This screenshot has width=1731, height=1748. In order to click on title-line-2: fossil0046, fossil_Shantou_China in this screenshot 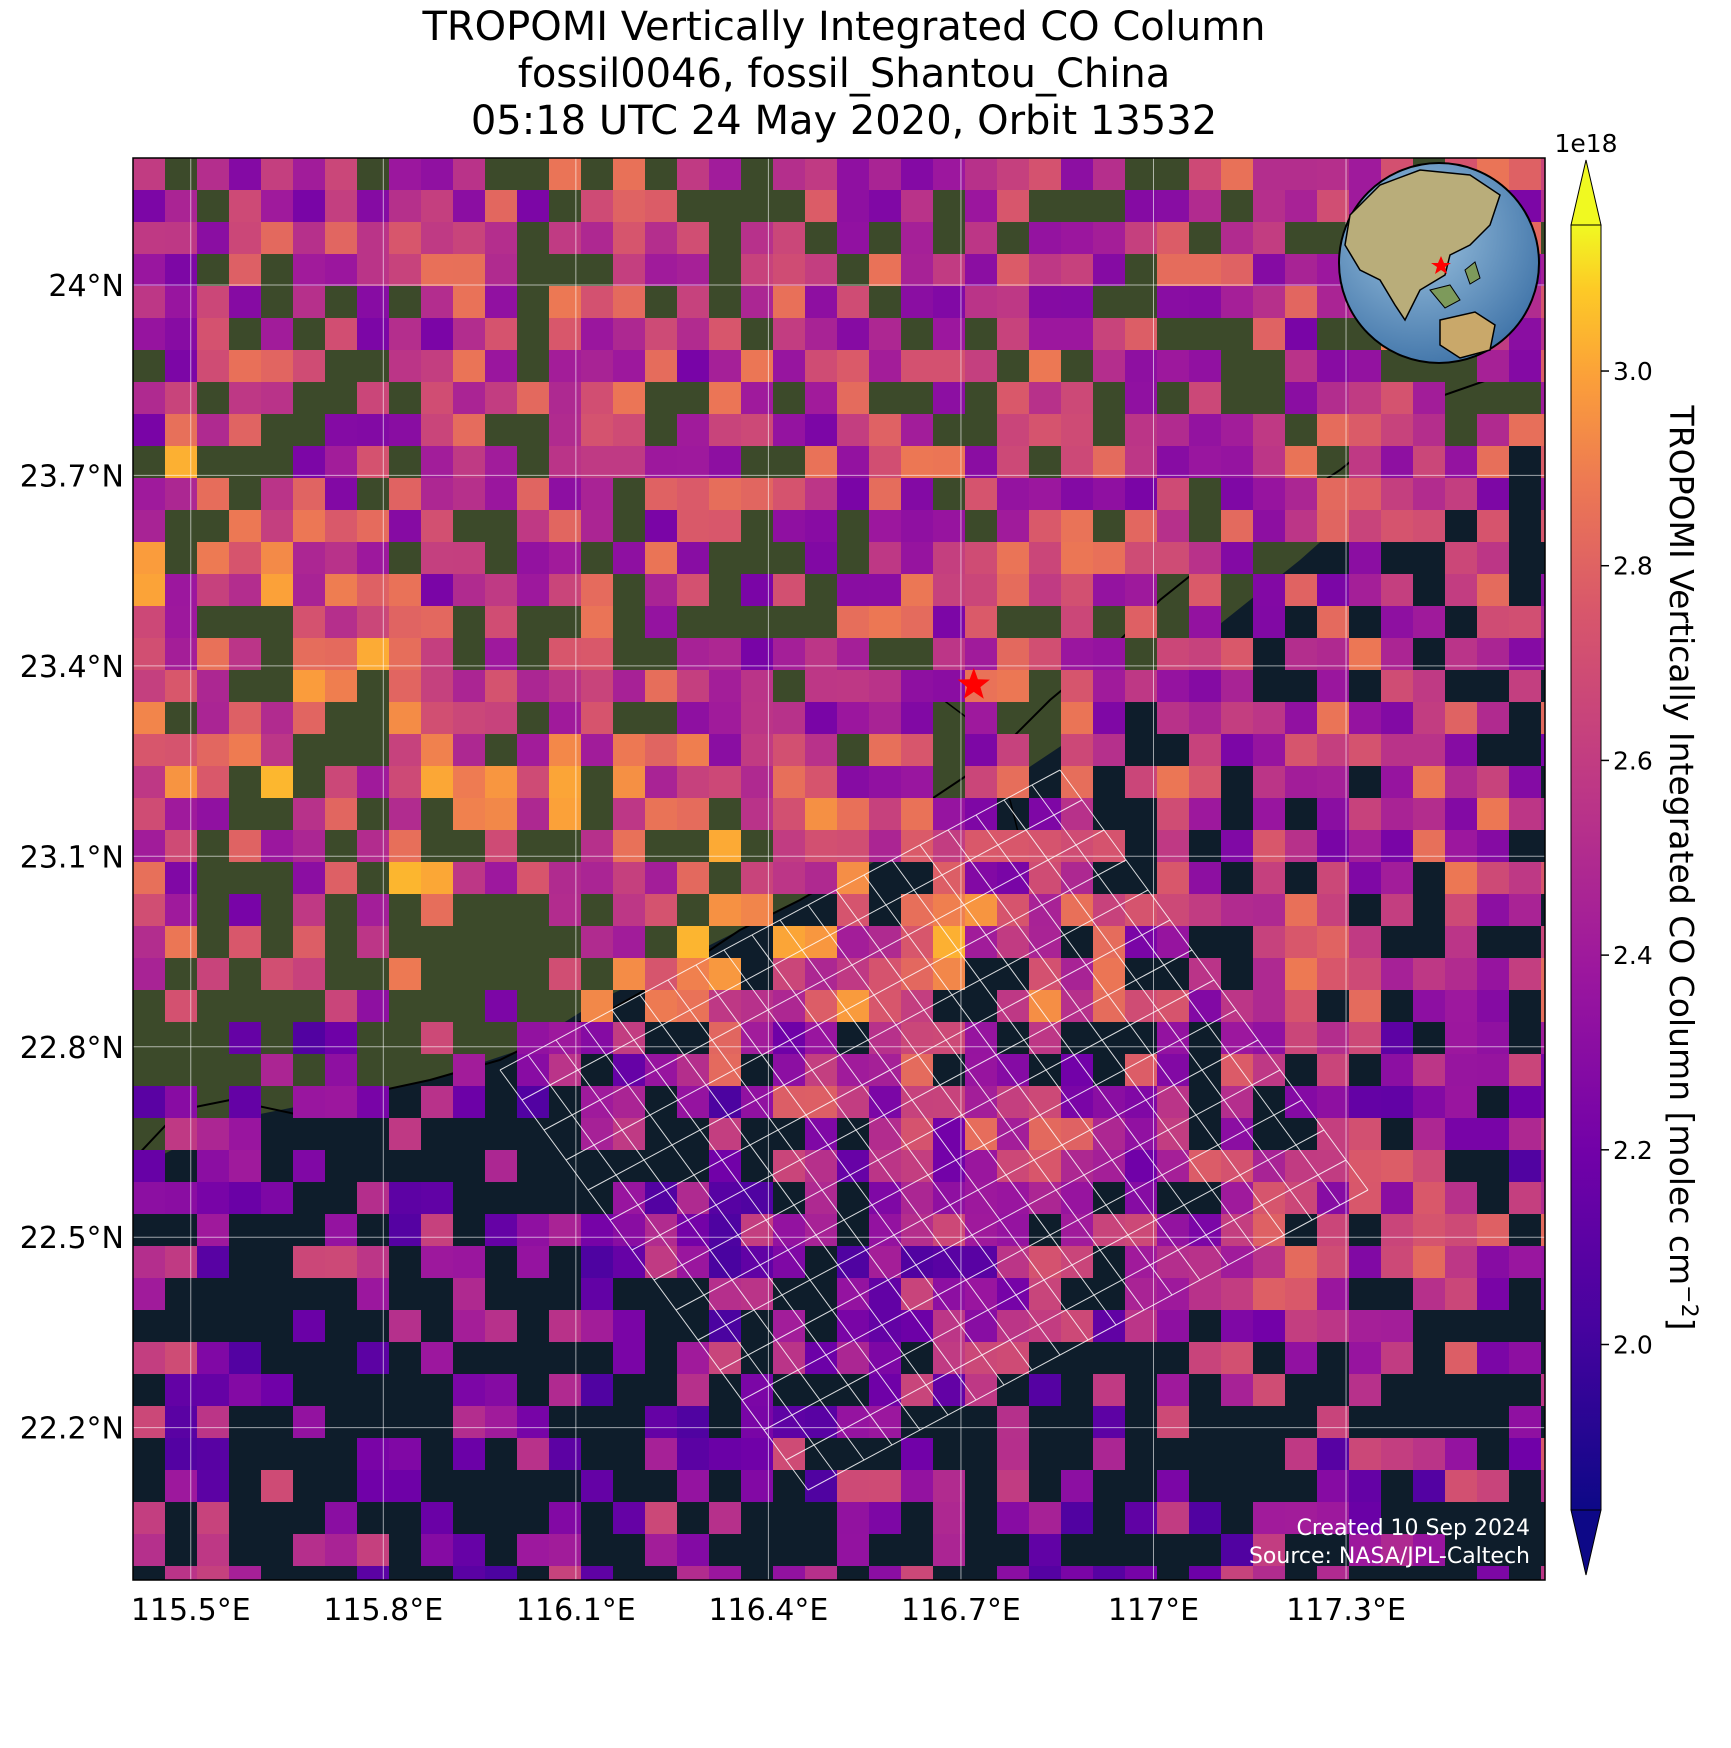, I will do `click(844, 74)`.